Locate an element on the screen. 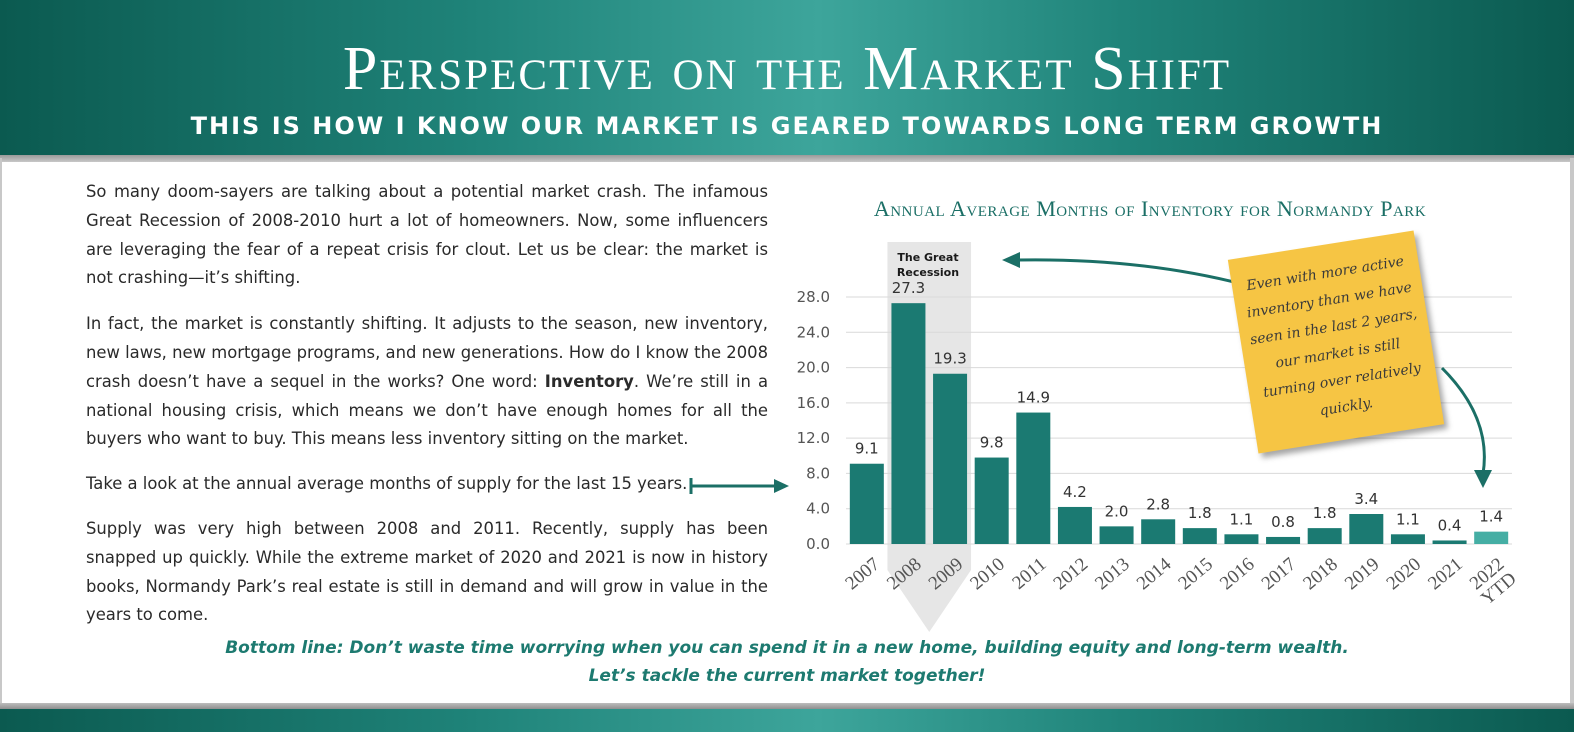 This screenshot has height=732, width=1574. x-tick-text: 2014 is located at coordinates (1154, 573).